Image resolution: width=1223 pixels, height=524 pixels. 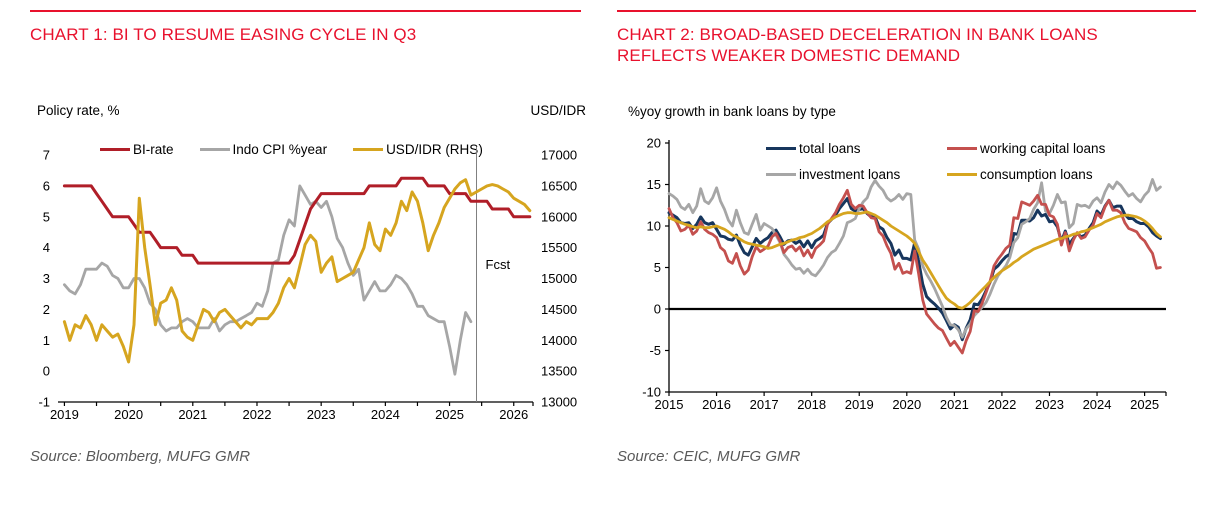 What do you see at coordinates (559, 216) in the screenshot?
I see `y-right-tick-label: 16000` at bounding box center [559, 216].